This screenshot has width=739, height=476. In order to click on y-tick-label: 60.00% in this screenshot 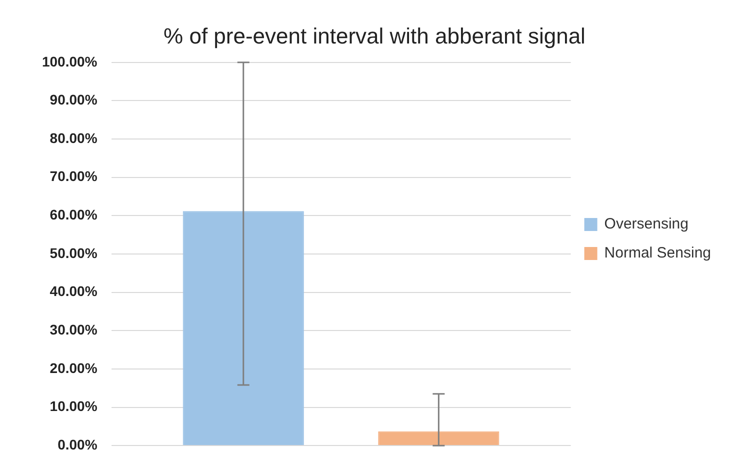, I will do `click(74, 214)`.